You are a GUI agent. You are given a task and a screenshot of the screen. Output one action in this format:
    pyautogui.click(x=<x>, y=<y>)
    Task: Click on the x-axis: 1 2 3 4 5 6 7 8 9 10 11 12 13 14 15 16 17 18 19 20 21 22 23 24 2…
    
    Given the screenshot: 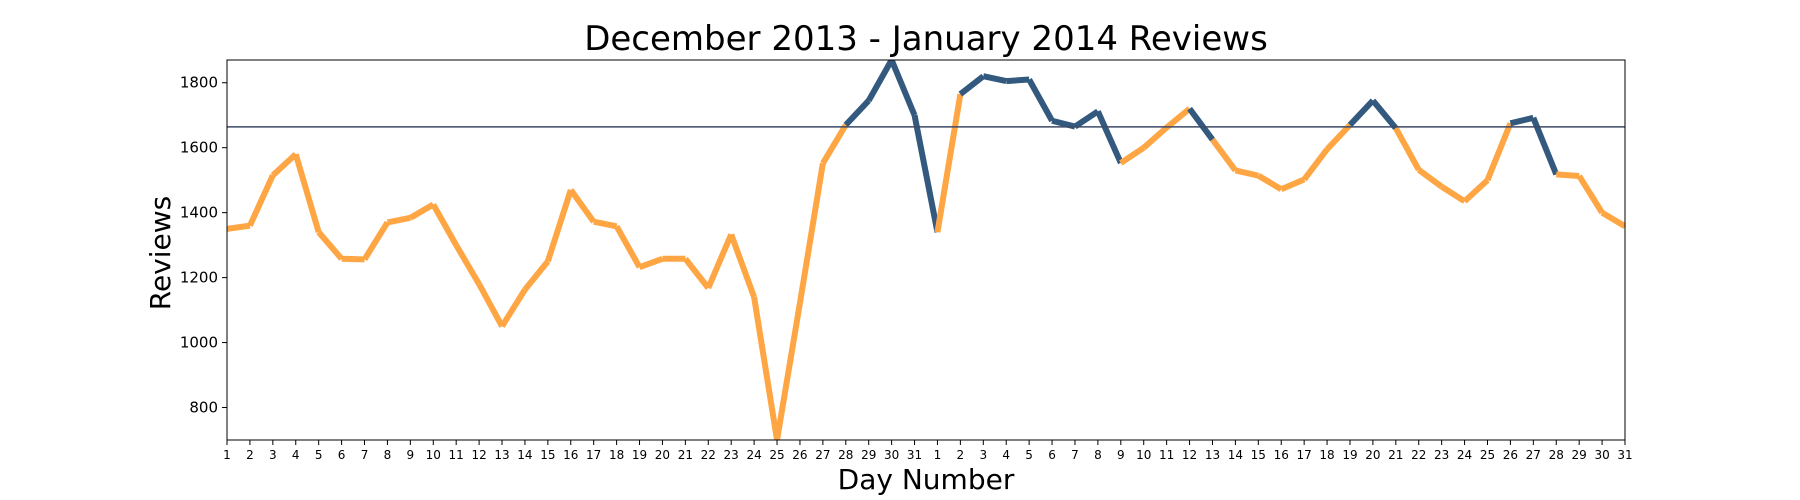 What is the action you would take?
    pyautogui.click(x=928, y=451)
    